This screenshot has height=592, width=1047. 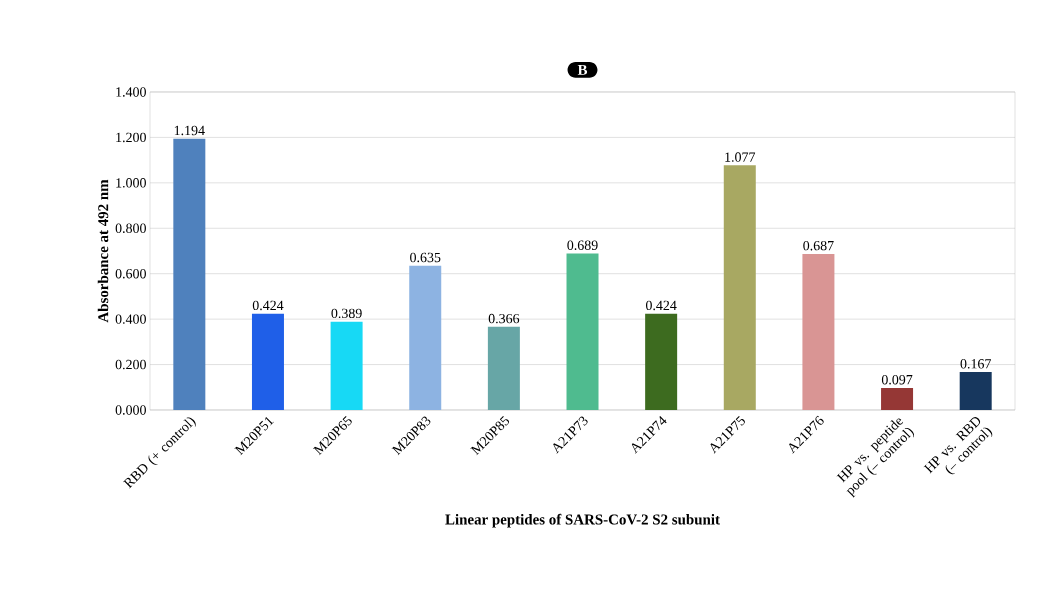 I want to click on y-tick-label: 1.400, so click(x=131, y=92).